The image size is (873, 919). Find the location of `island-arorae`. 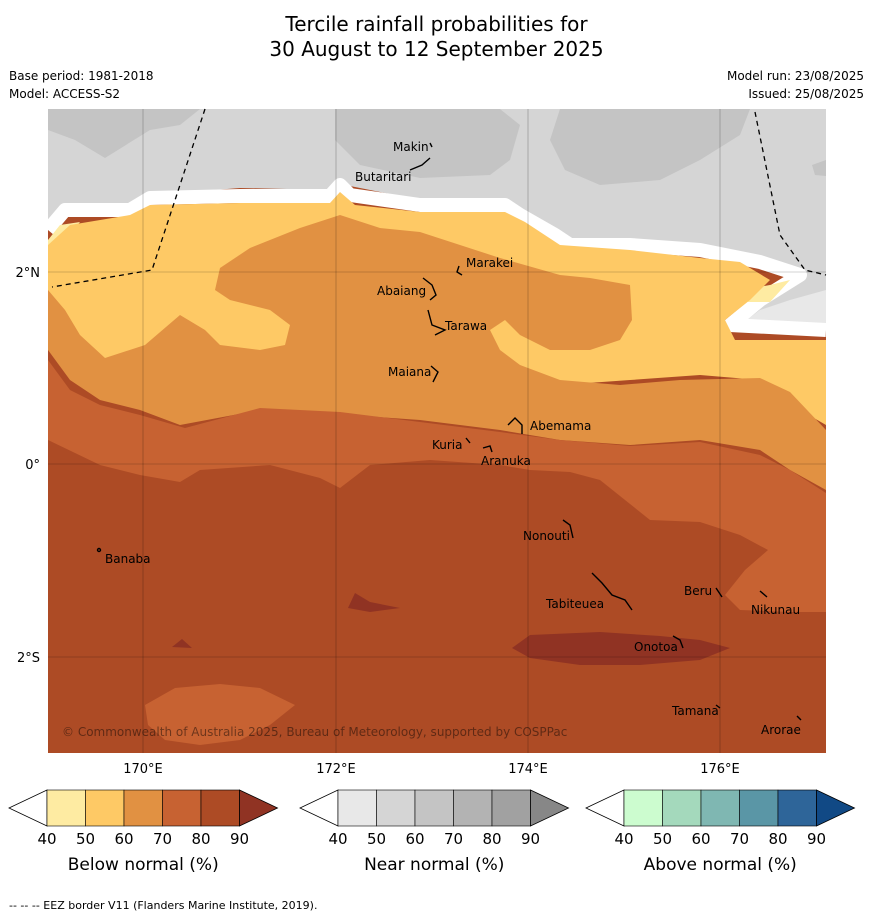

island-arorae is located at coordinates (799, 718).